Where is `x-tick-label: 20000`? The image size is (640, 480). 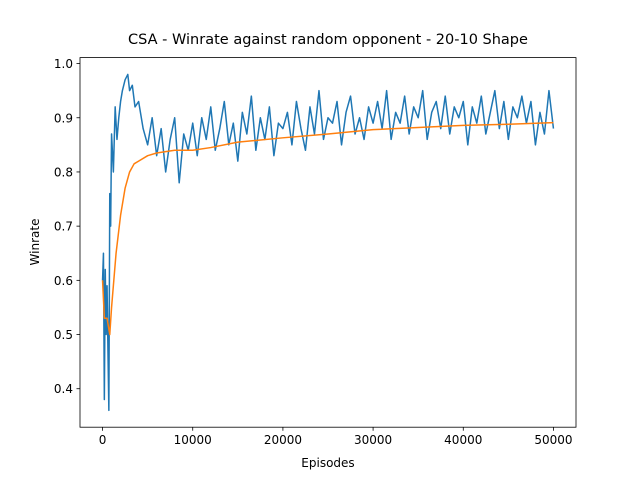
x-tick-label: 20000 is located at coordinates (283, 440).